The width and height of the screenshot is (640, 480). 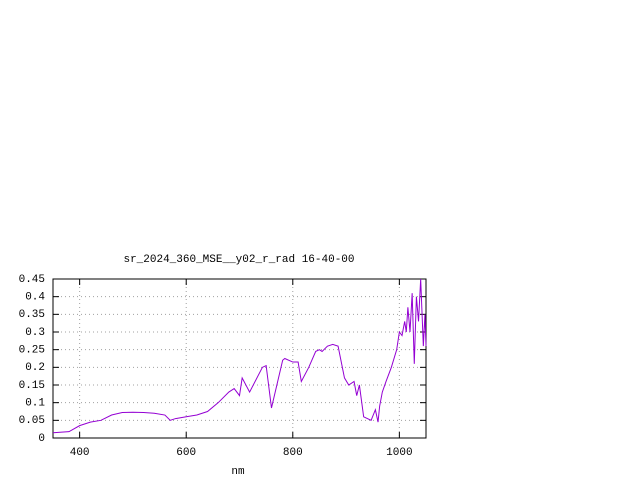 What do you see at coordinates (35, 404) in the screenshot?
I see `y-tick-label: 0.1` at bounding box center [35, 404].